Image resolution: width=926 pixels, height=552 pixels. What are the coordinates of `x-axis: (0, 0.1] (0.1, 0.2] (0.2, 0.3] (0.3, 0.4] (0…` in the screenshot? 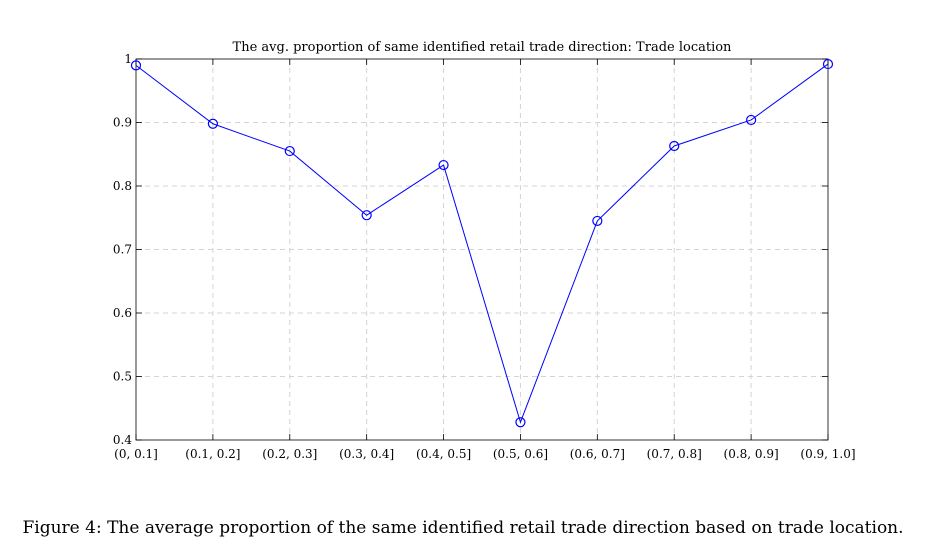 It's located at (484, 454).